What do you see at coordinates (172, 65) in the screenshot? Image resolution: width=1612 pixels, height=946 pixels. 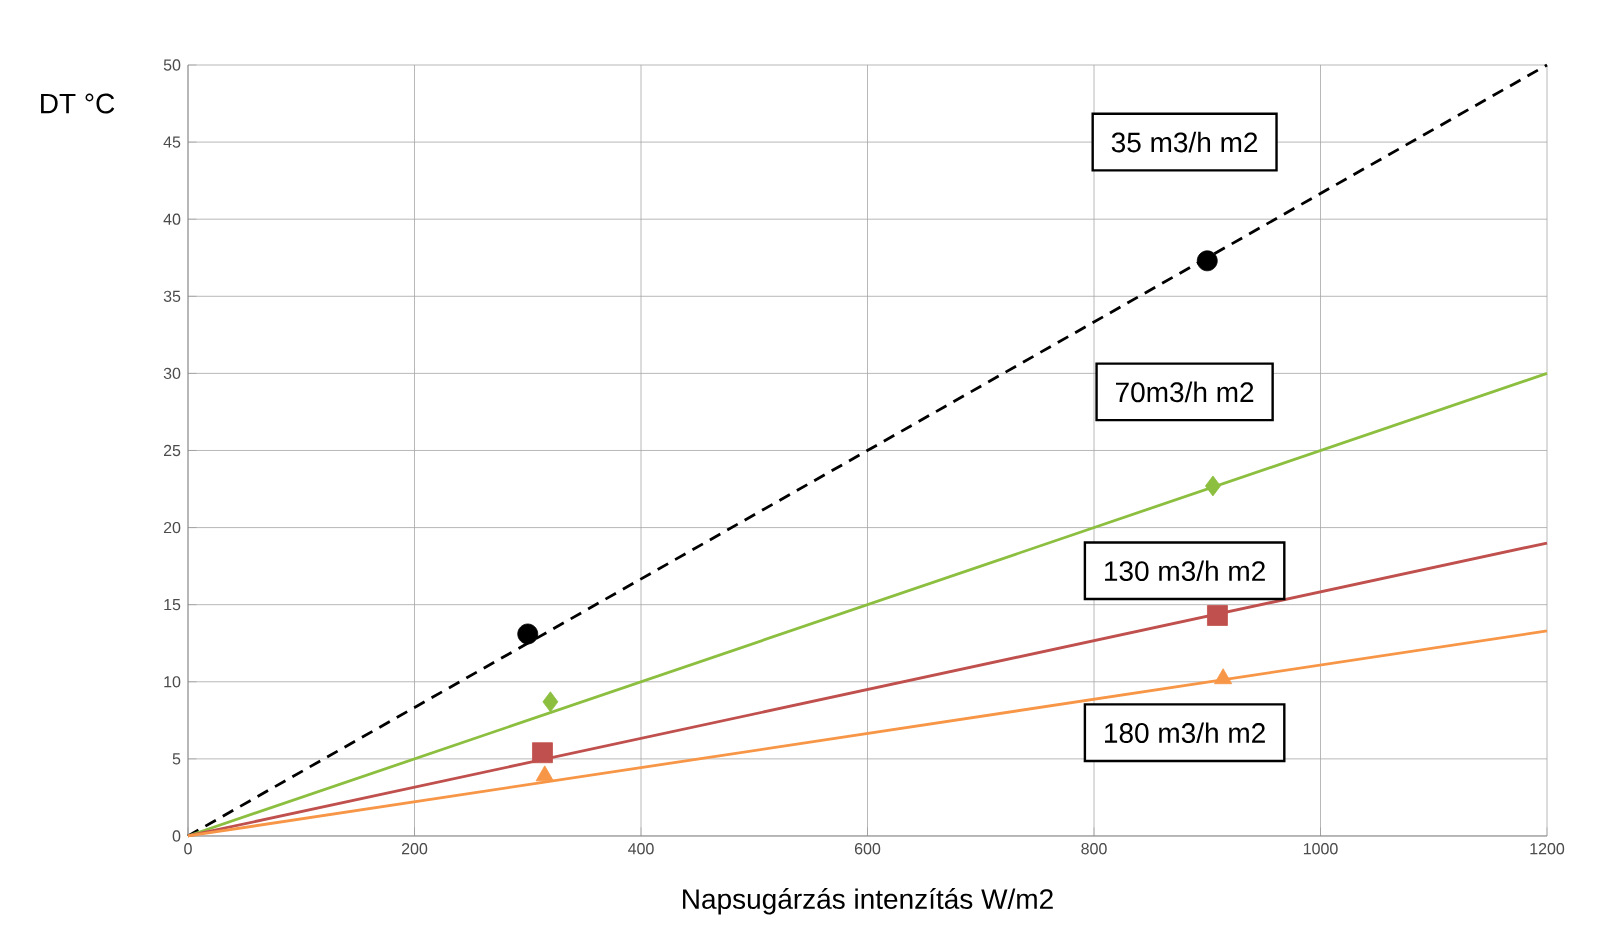 I see `y-tick-label: 50` at bounding box center [172, 65].